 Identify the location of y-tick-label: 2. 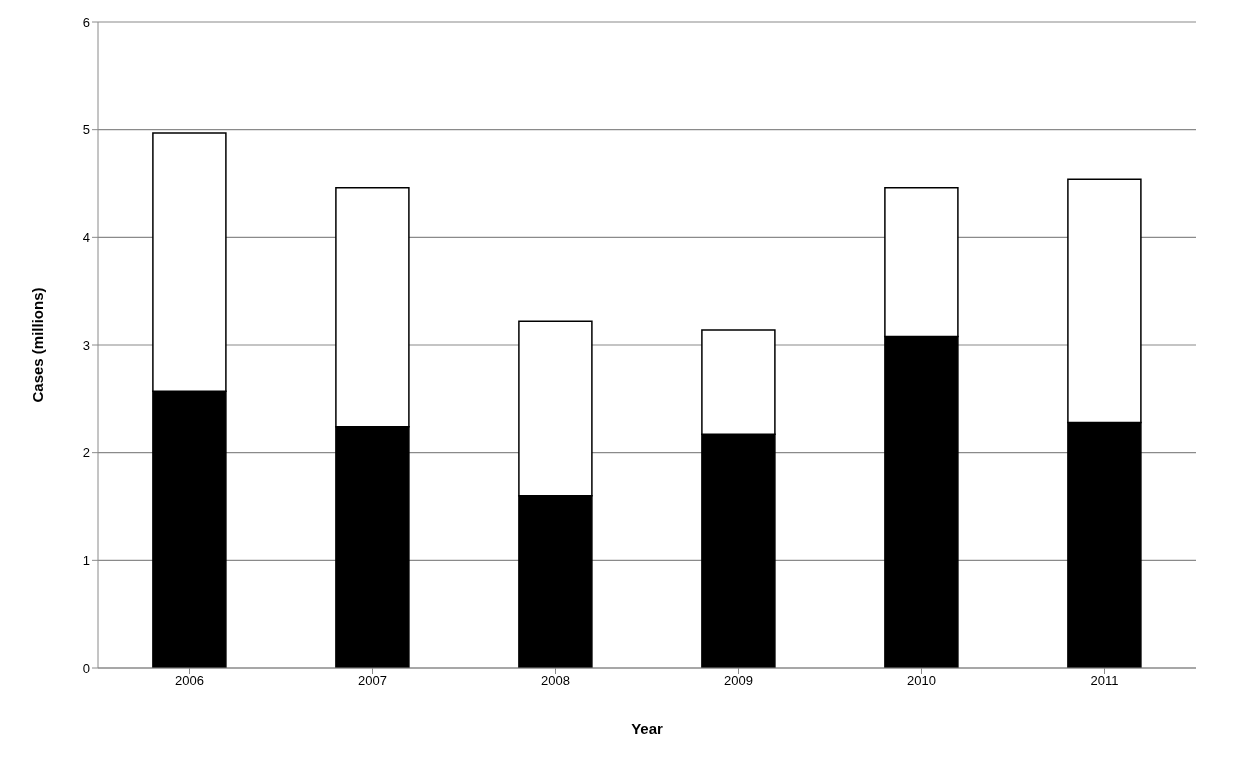
(86, 453).